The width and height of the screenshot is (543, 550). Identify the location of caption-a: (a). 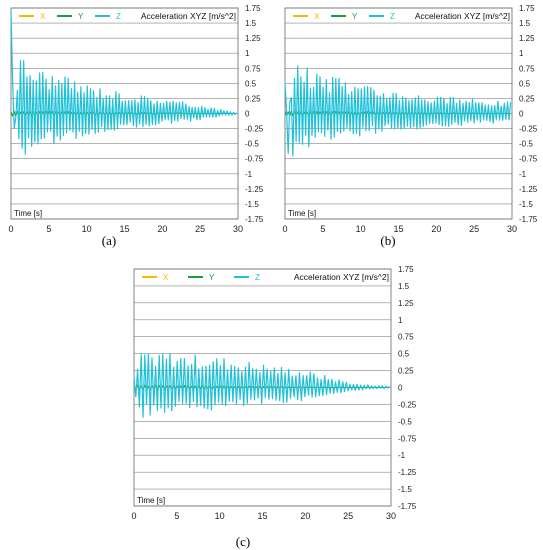
(109, 240).